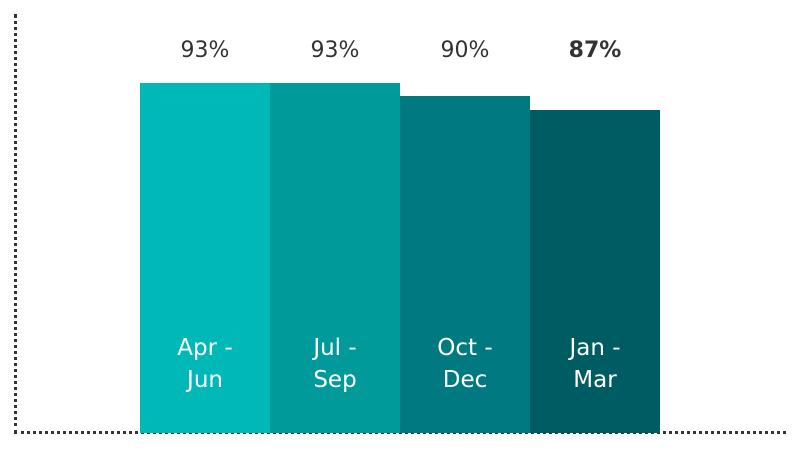 The image size is (800, 450). I want to click on category-label: Jan - Mar, so click(595, 364).